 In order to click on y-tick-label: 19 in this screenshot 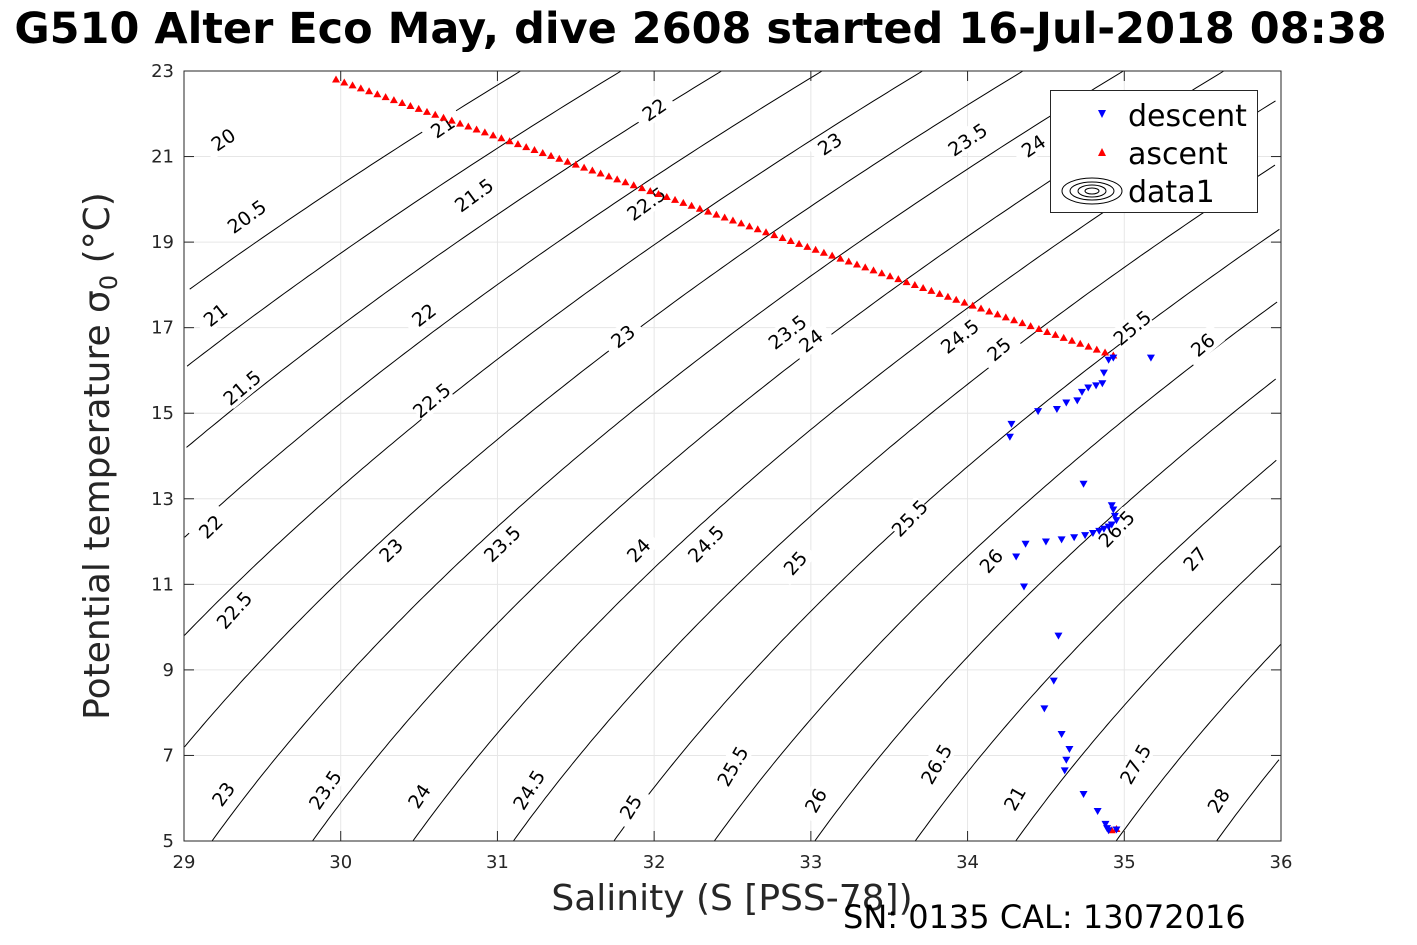, I will do `click(162, 242)`.